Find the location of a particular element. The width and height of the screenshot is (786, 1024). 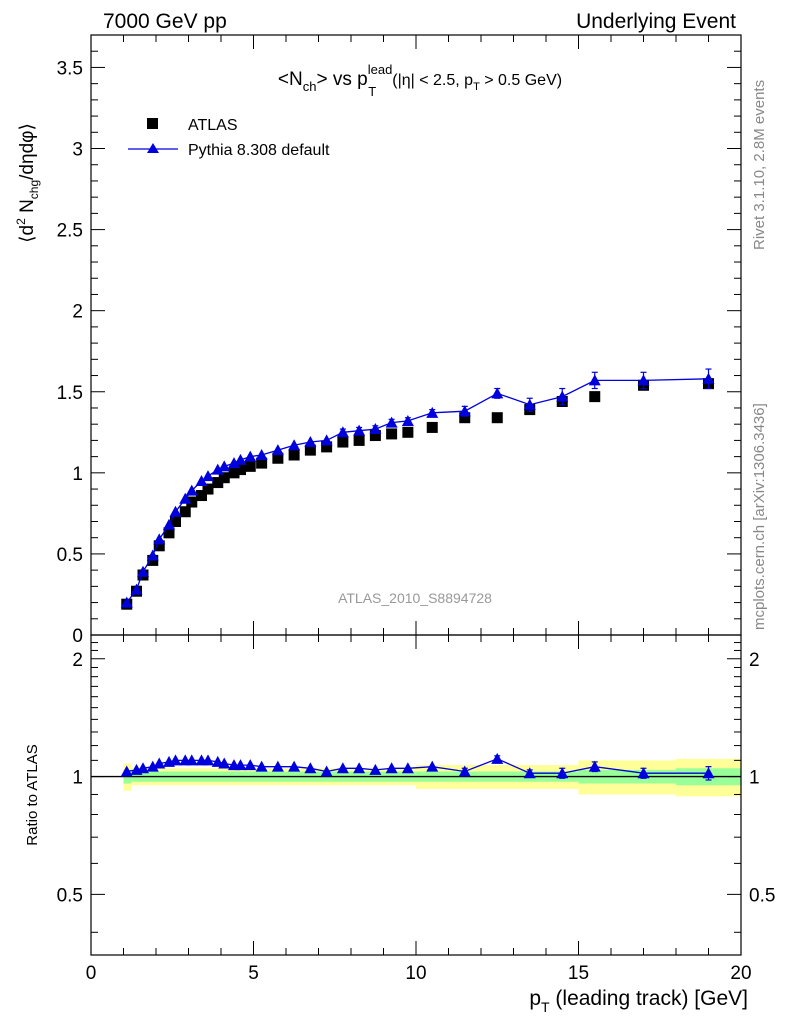

main-y-tick-label: 3 is located at coordinates (77, 150).